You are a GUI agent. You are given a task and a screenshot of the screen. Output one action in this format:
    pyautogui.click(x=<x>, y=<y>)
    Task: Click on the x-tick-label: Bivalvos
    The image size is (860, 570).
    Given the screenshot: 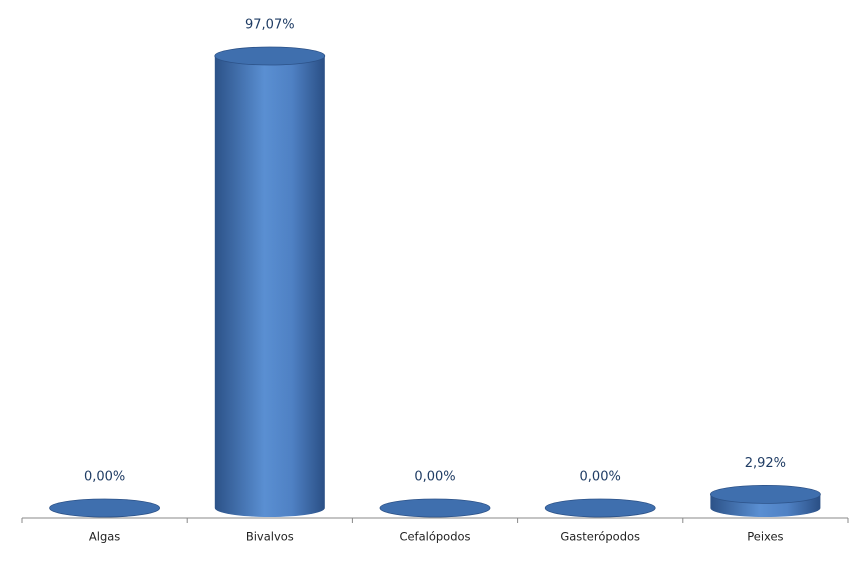 What is the action you would take?
    pyautogui.click(x=270, y=537)
    